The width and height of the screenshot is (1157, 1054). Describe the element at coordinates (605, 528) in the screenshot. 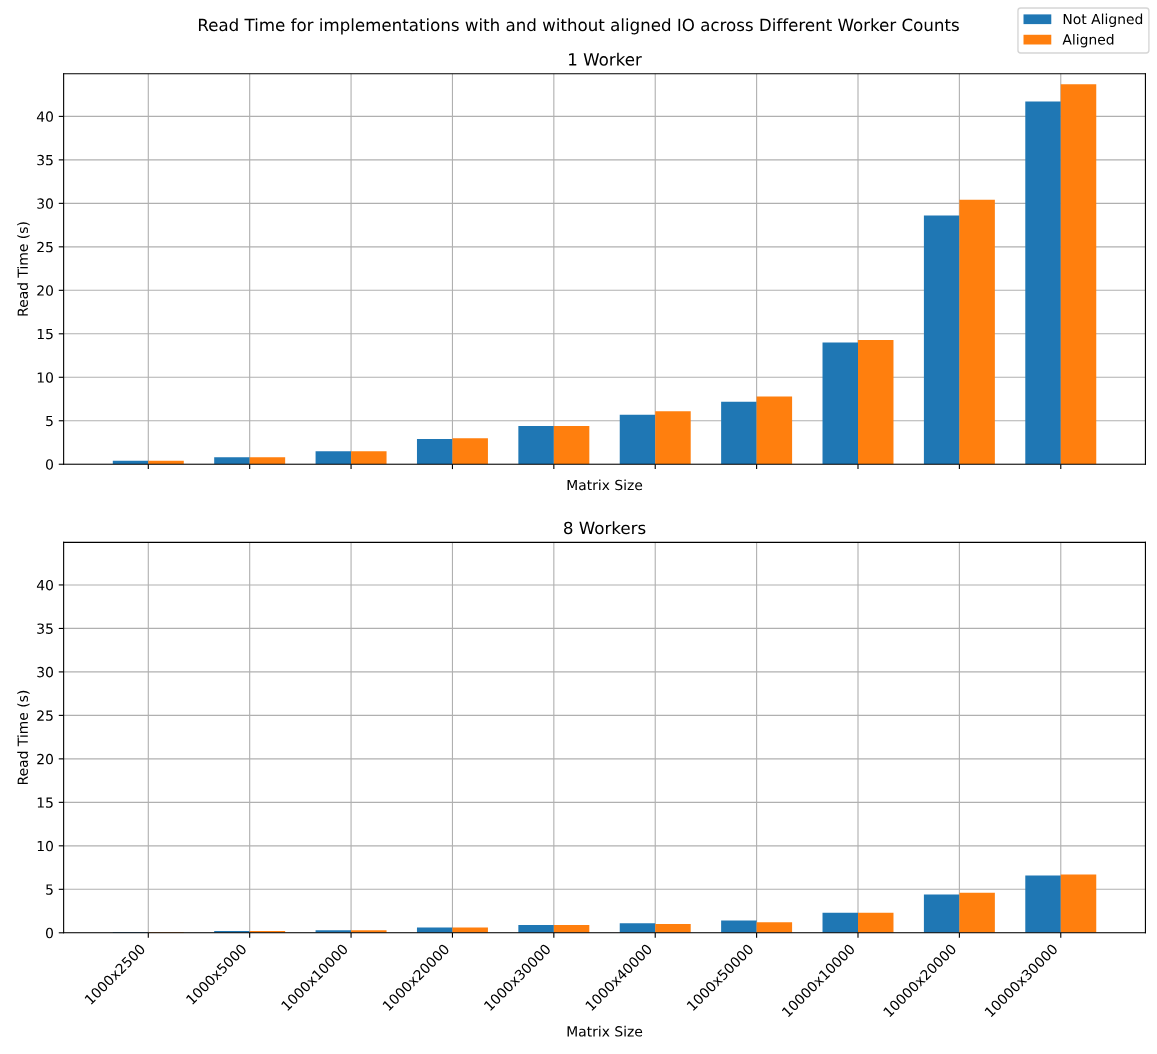

I see `chart-title: 8 Workers` at that location.